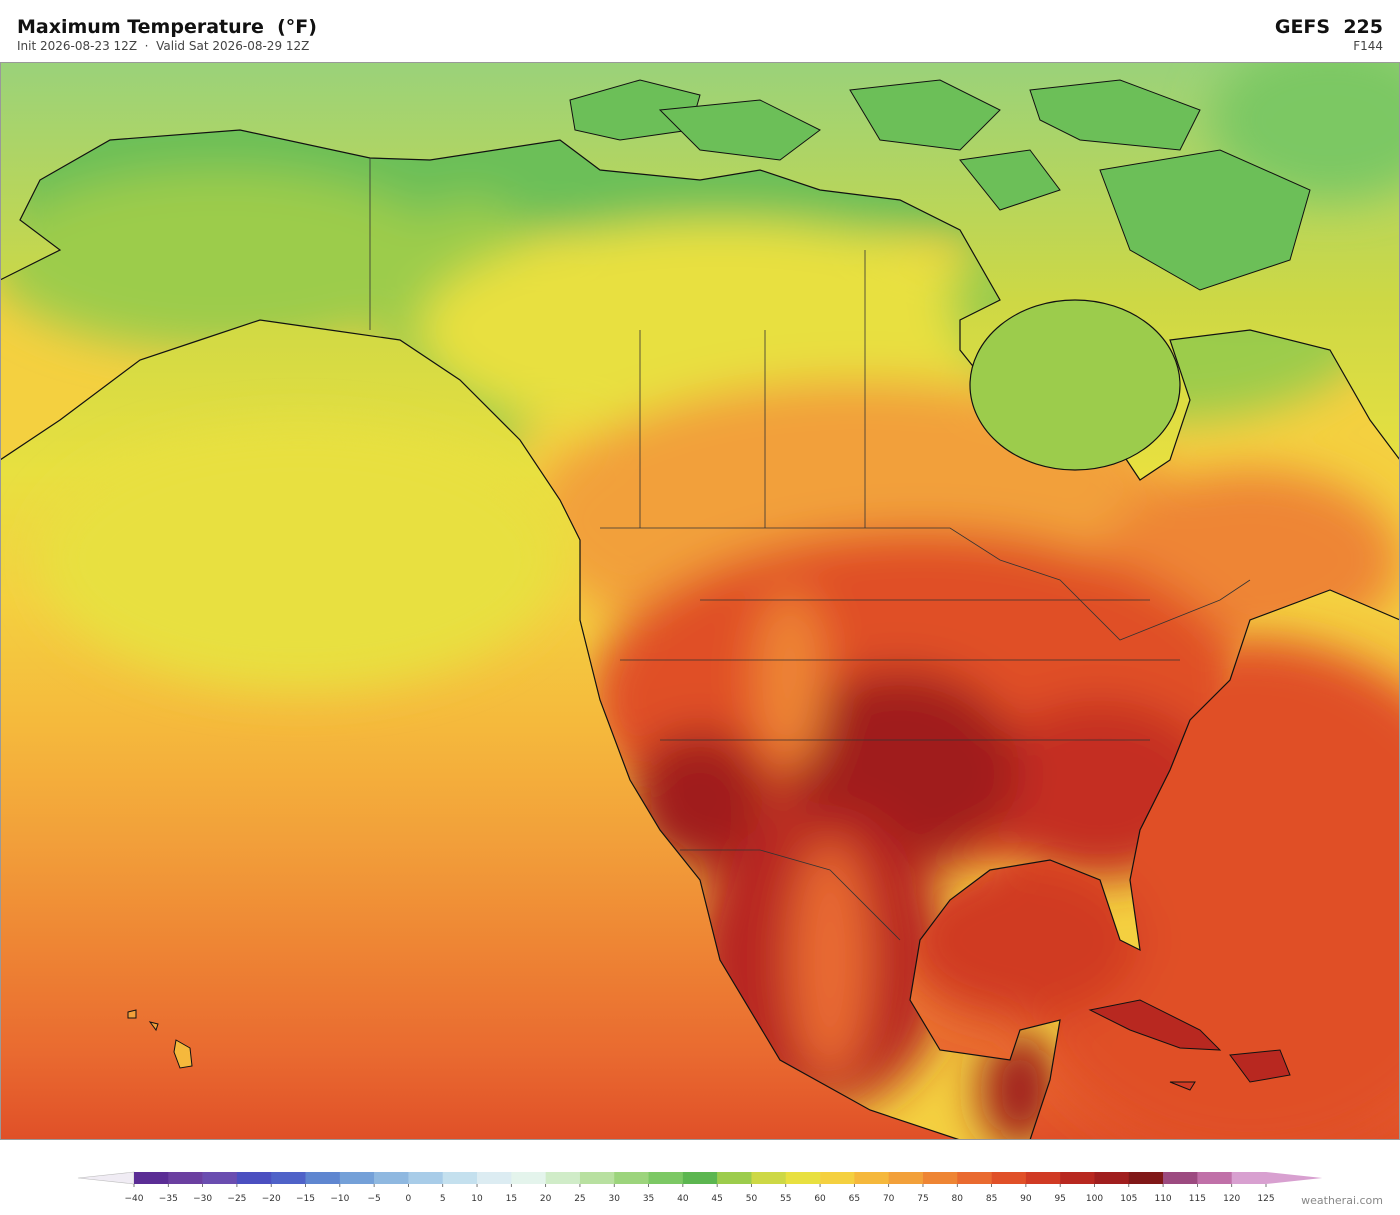  Describe the element at coordinates (1368, 46) in the screenshot. I see `forecast-hour: F144` at that location.